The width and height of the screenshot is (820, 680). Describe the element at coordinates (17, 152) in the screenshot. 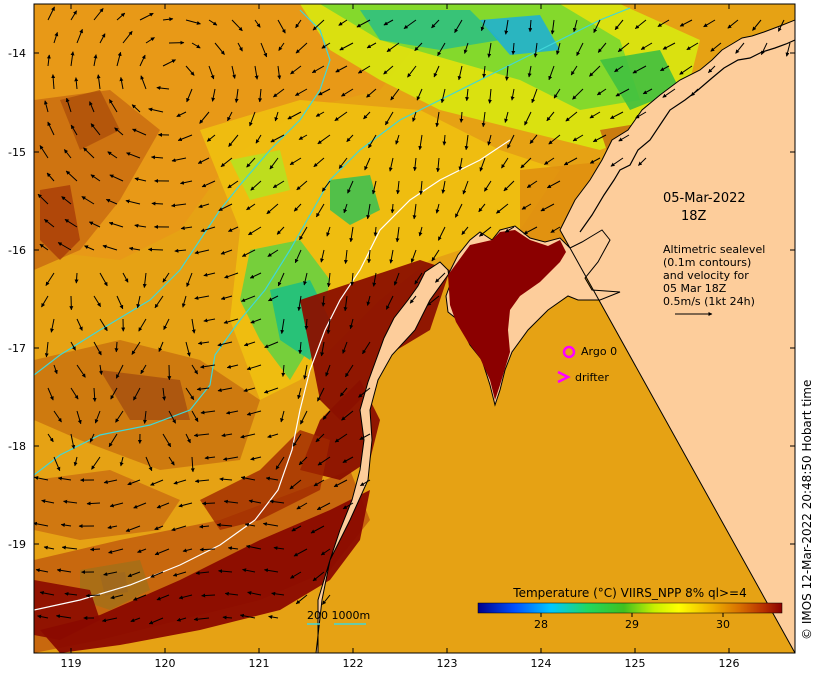

I see `lat-tick-label: -15` at that location.